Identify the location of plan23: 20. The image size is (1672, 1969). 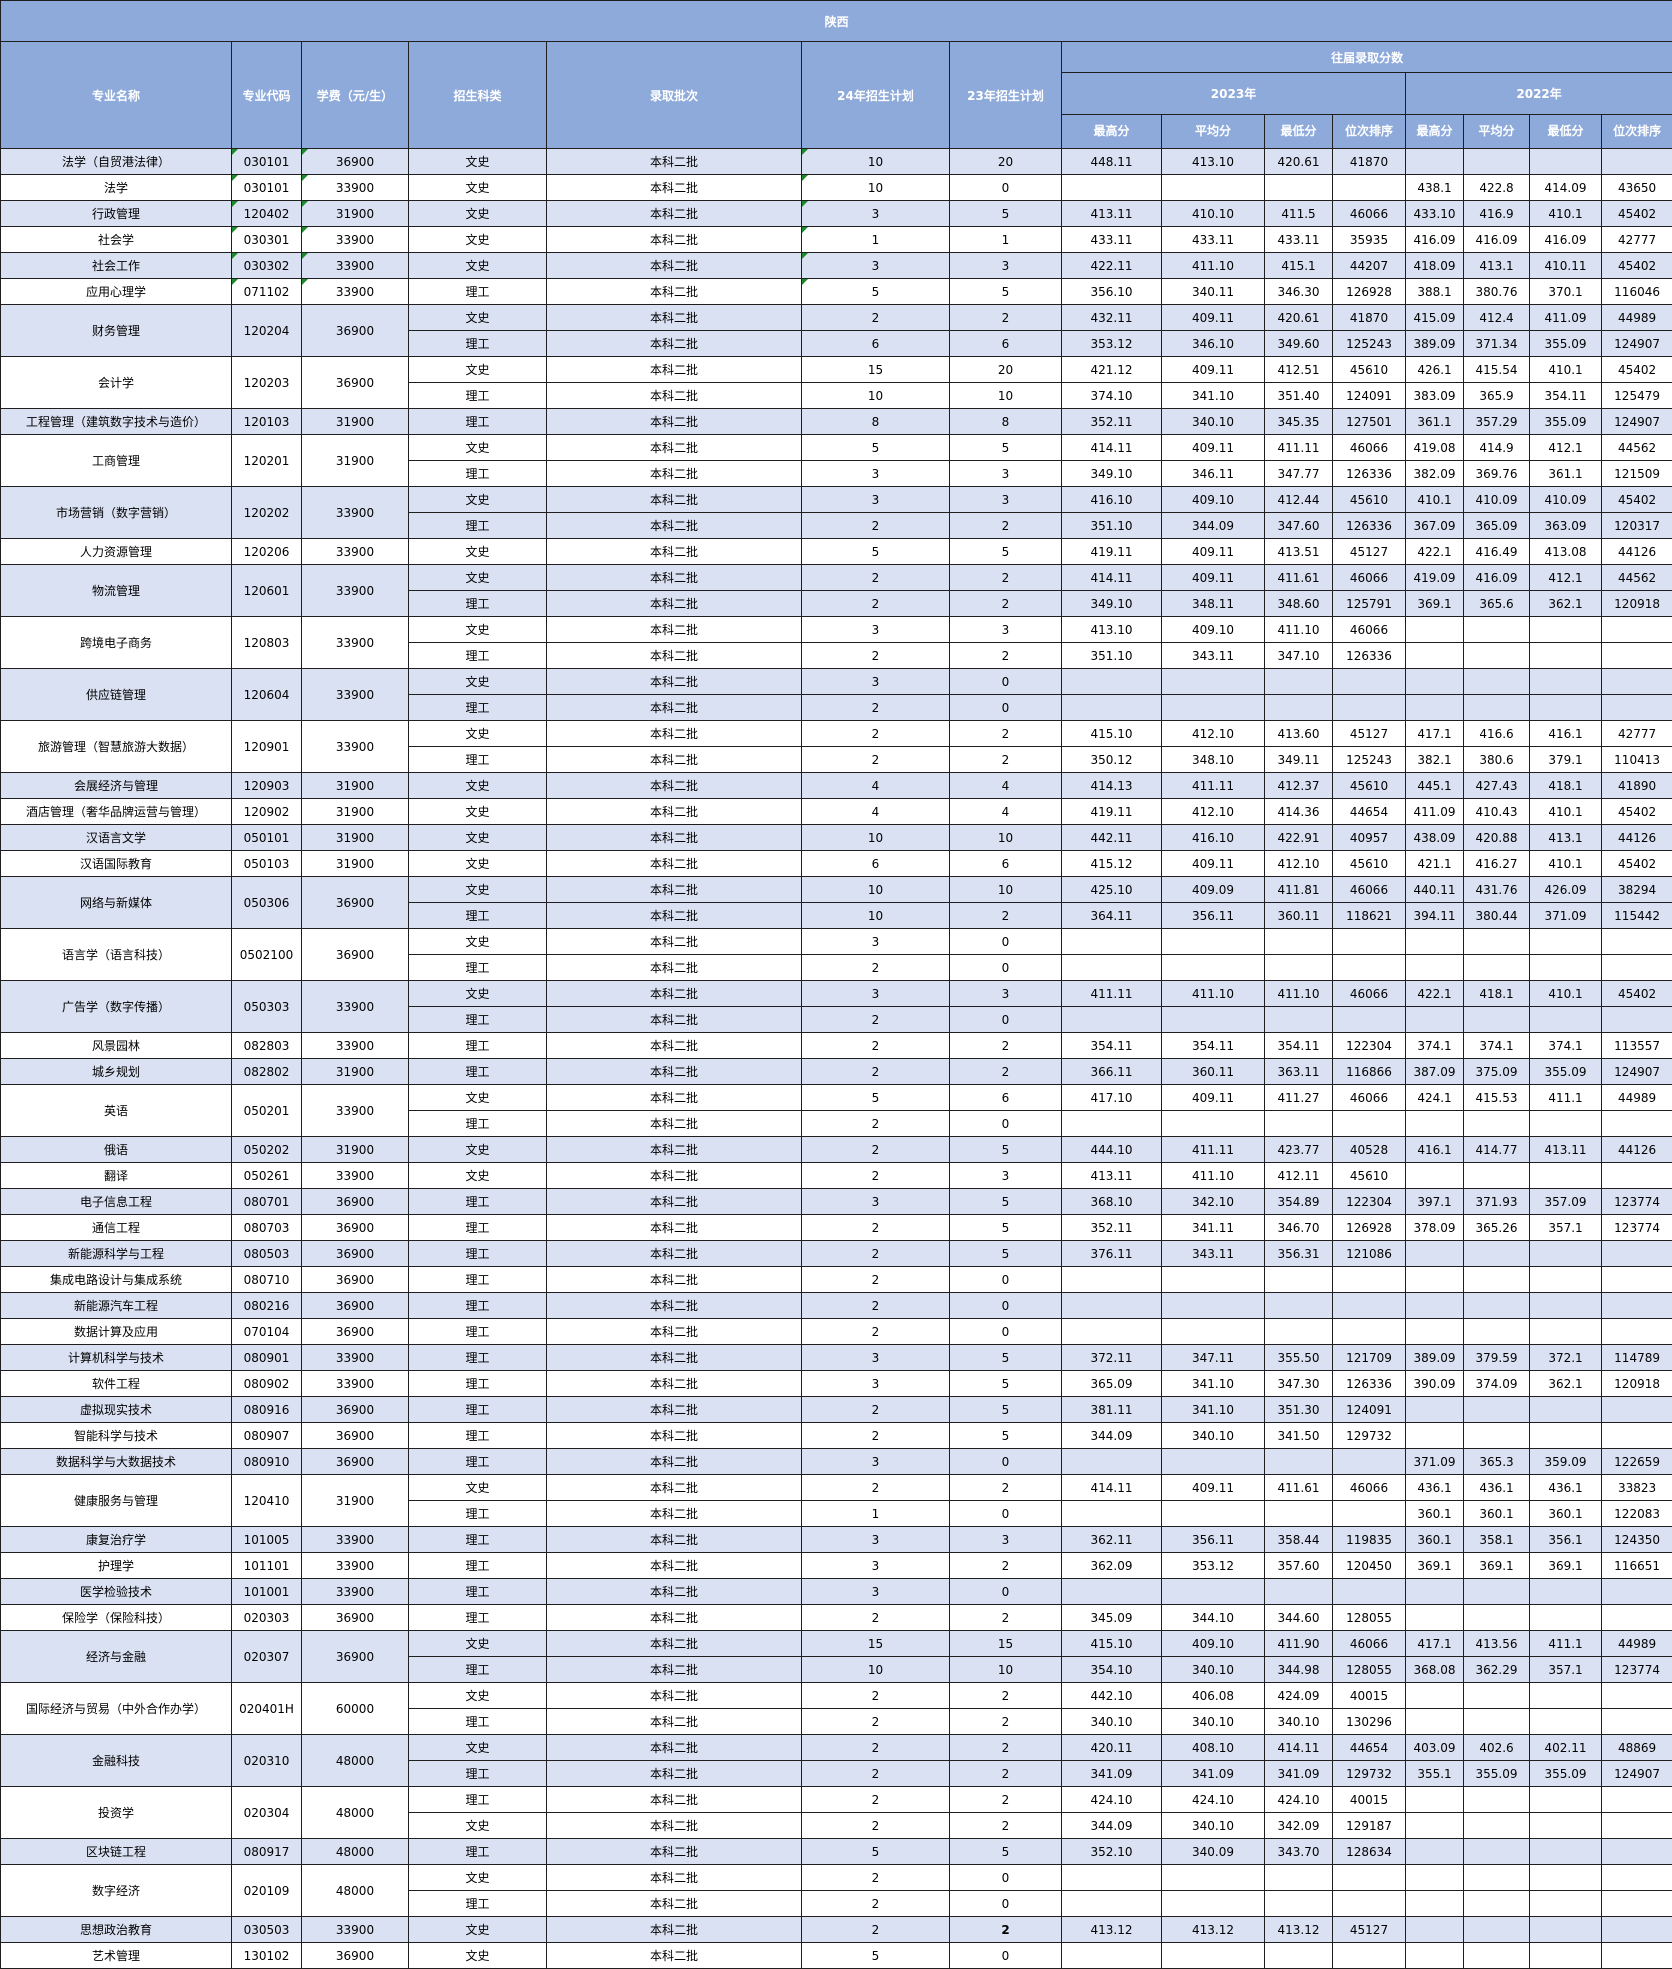
(1006, 162).